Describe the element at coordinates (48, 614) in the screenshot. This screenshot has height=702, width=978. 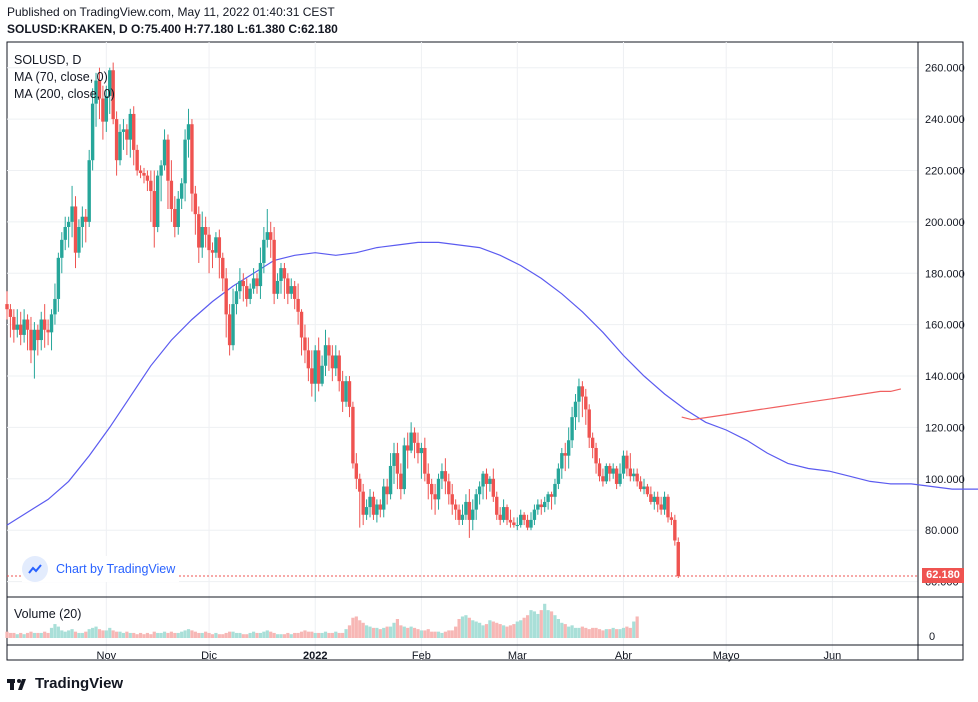
I see `legend-volume: Volume (20)` at that location.